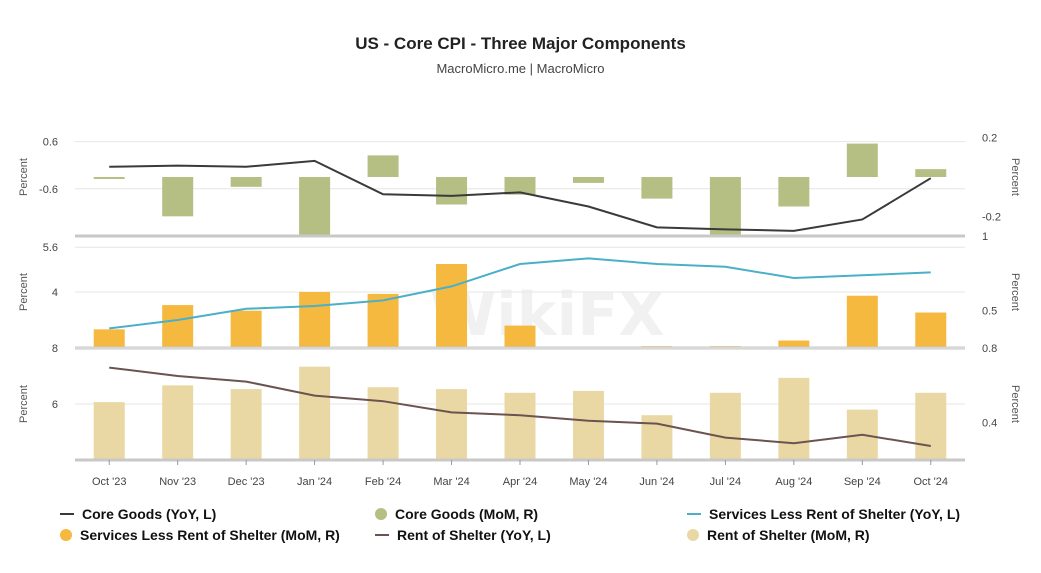 Image resolution: width=1041 pixels, height=573 pixels. I want to click on left-tick-label: 8, so click(55, 349).